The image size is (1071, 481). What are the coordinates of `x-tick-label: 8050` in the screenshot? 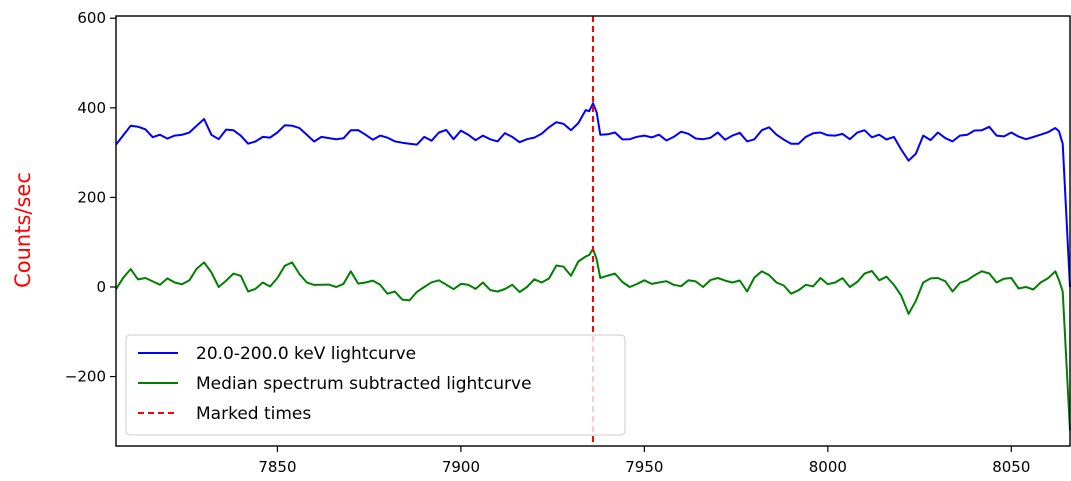 It's located at (1011, 467).